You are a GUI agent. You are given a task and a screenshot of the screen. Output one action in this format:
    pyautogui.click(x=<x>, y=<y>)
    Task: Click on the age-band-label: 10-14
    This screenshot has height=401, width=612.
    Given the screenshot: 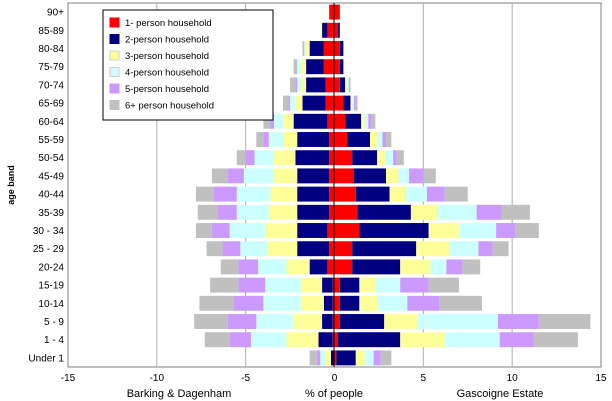 What is the action you would take?
    pyautogui.click(x=51, y=304)
    